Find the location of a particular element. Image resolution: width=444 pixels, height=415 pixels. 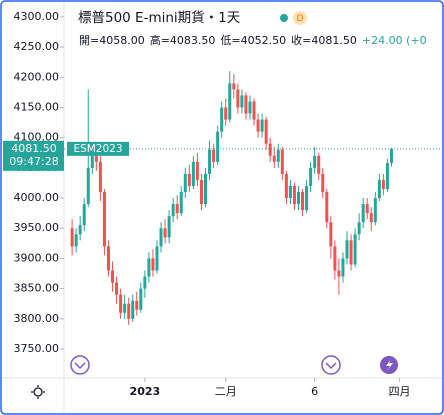

x-tick-label: 6 is located at coordinates (314, 391).